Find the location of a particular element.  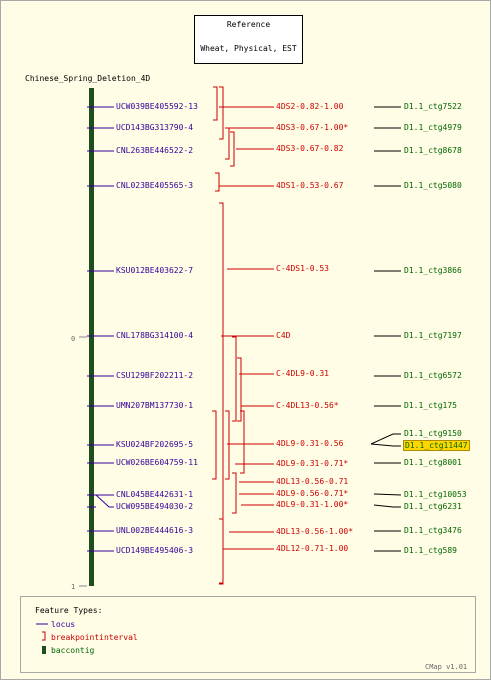

locus-label: CNL178BG314100-4 is located at coordinates (155, 335).